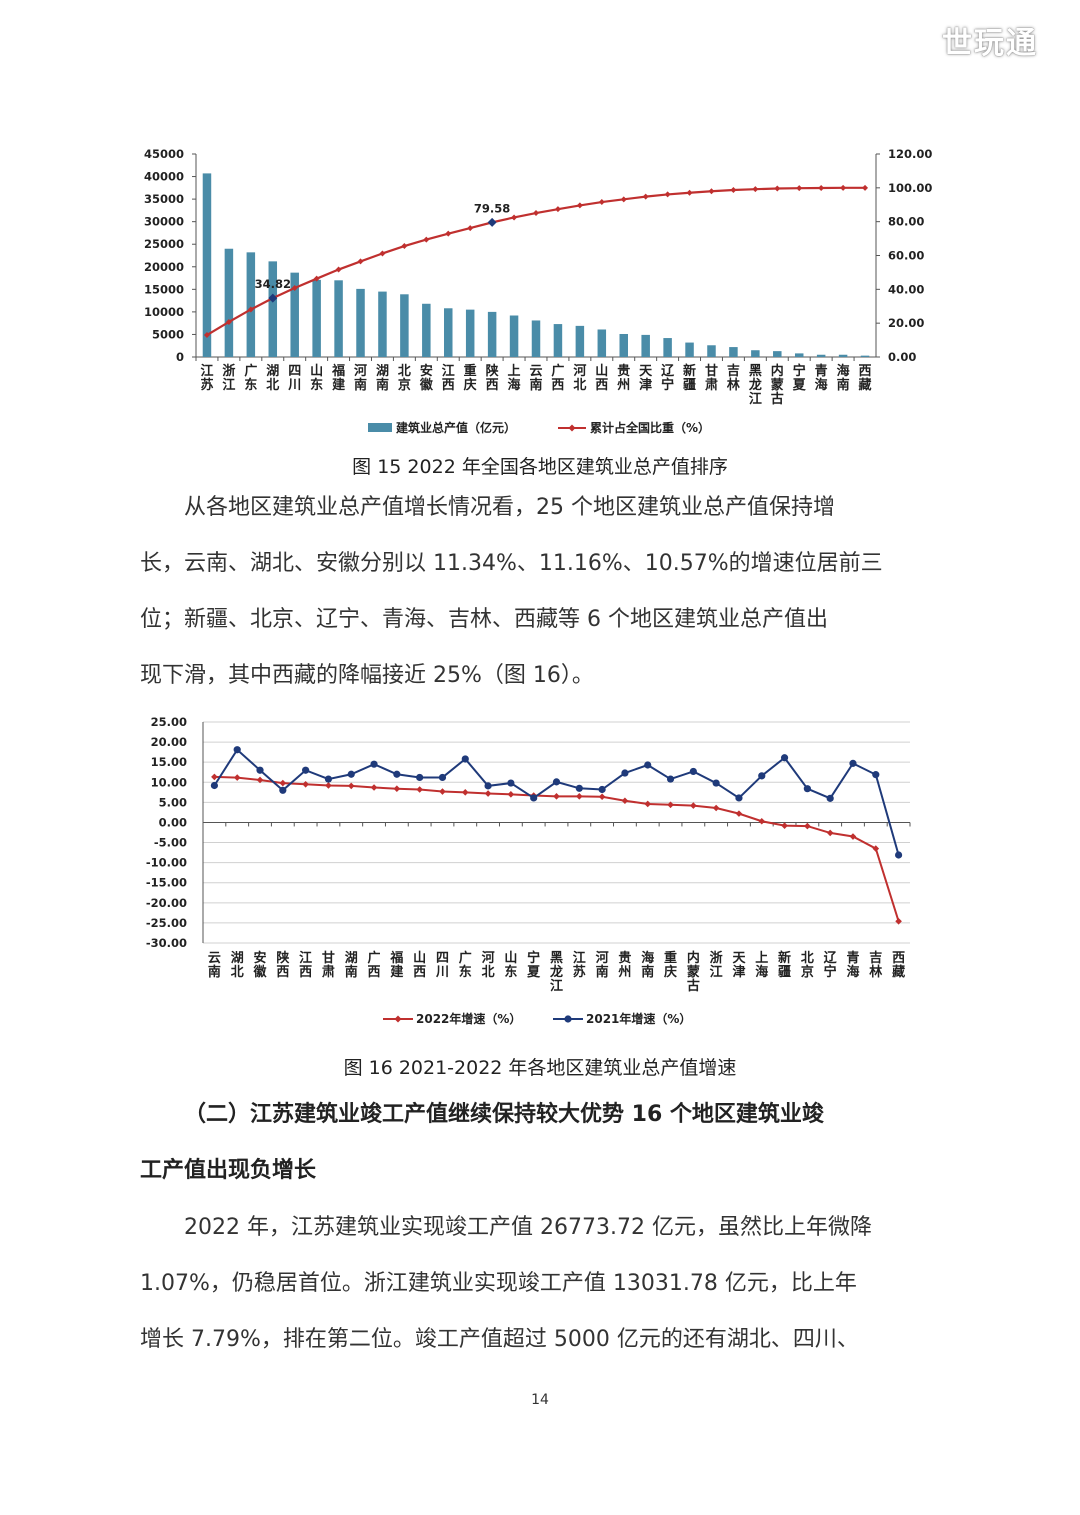 The height and width of the screenshot is (1515, 1080). What do you see at coordinates (367, 675) in the screenshot?
I see `paragraph-1-line: 现下滑，其中西藏的降幅接近 25%（图 16）。` at bounding box center [367, 675].